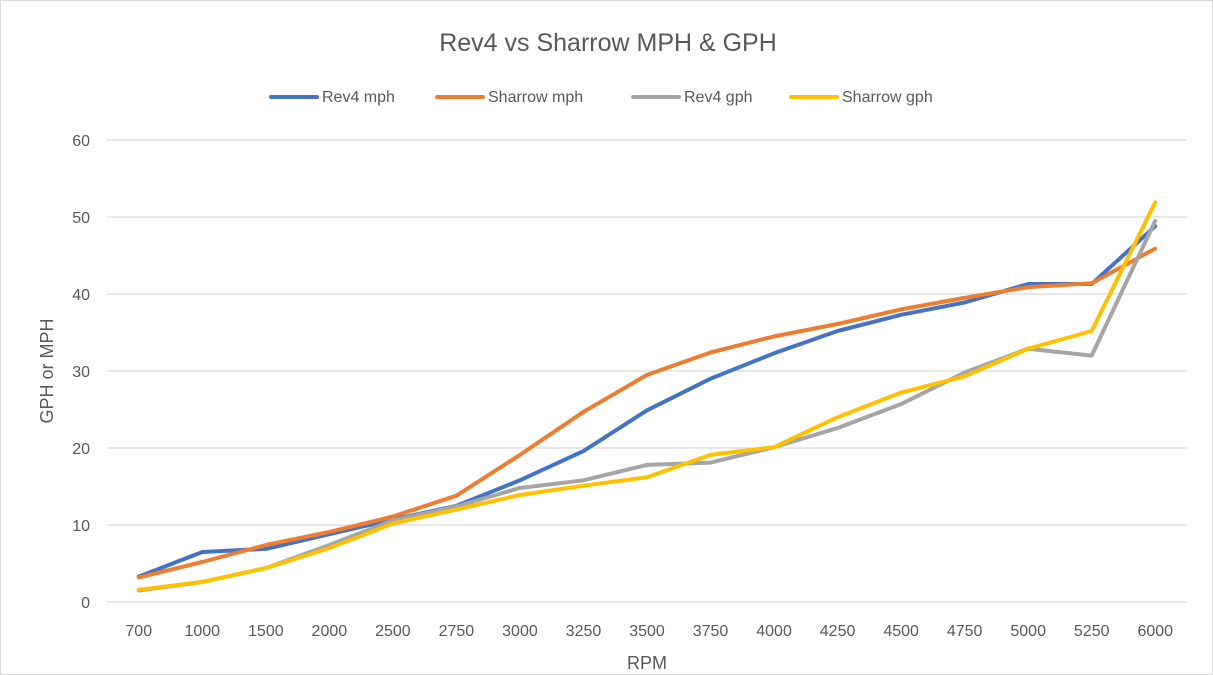 The height and width of the screenshot is (675, 1213). What do you see at coordinates (718, 97) in the screenshot?
I see `legend-label: Rev4 gph` at bounding box center [718, 97].